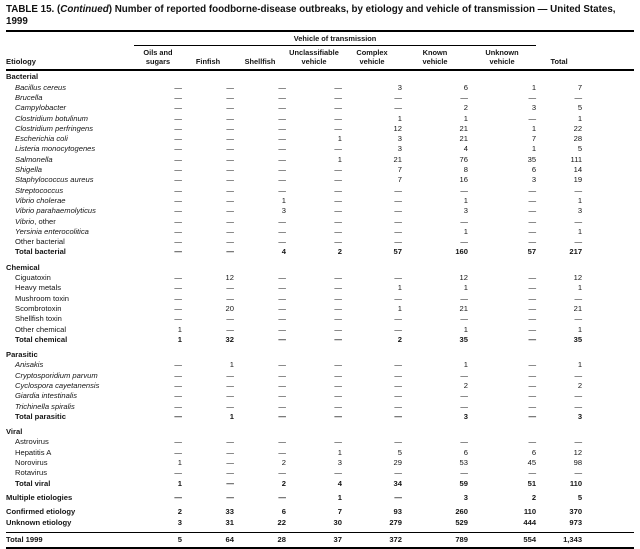  What do you see at coordinates (320, 170) in the screenshot?
I see `table-row: Shigella — — — — 7 8 6 14` at bounding box center [320, 170].